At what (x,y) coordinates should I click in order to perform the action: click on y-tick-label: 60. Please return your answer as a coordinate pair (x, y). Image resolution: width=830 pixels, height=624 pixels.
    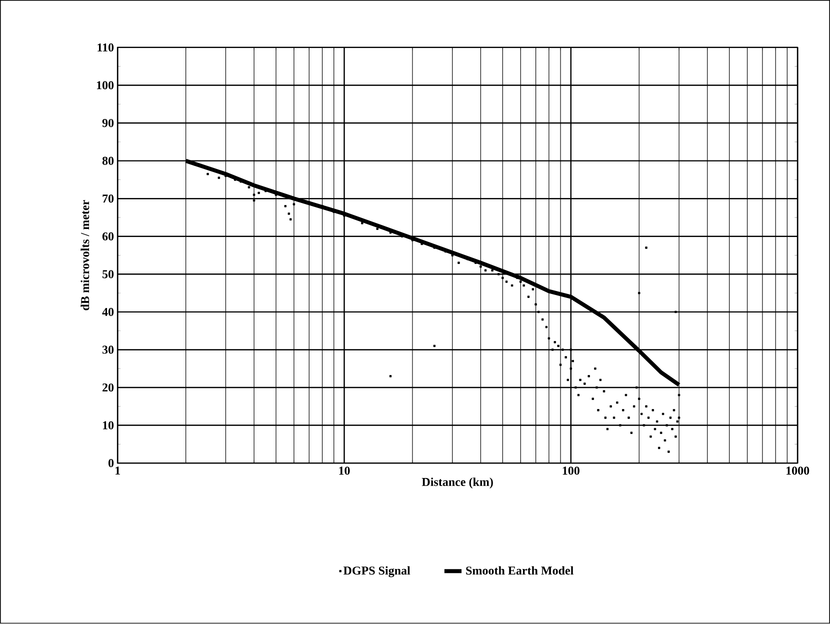
    Looking at the image, I should click on (108, 236).